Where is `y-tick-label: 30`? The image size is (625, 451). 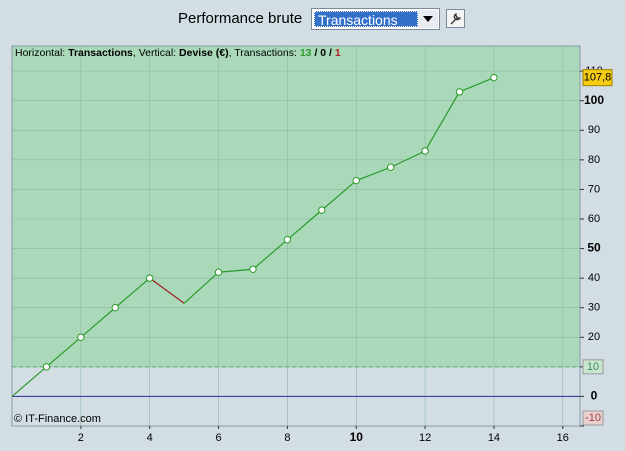
y-tick-label: 30 is located at coordinates (594, 308).